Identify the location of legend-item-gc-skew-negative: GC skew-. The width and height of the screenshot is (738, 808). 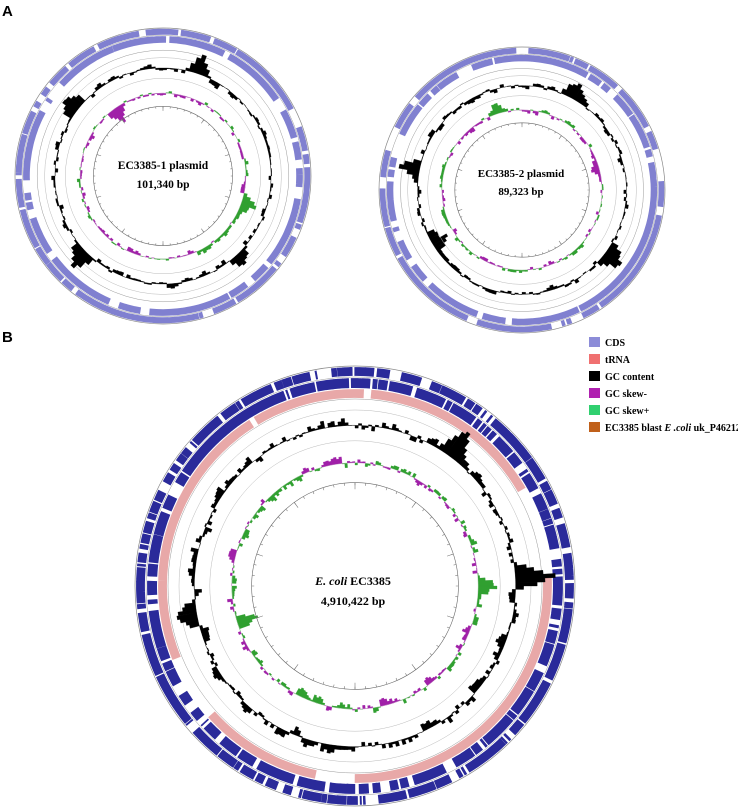
(618, 394).